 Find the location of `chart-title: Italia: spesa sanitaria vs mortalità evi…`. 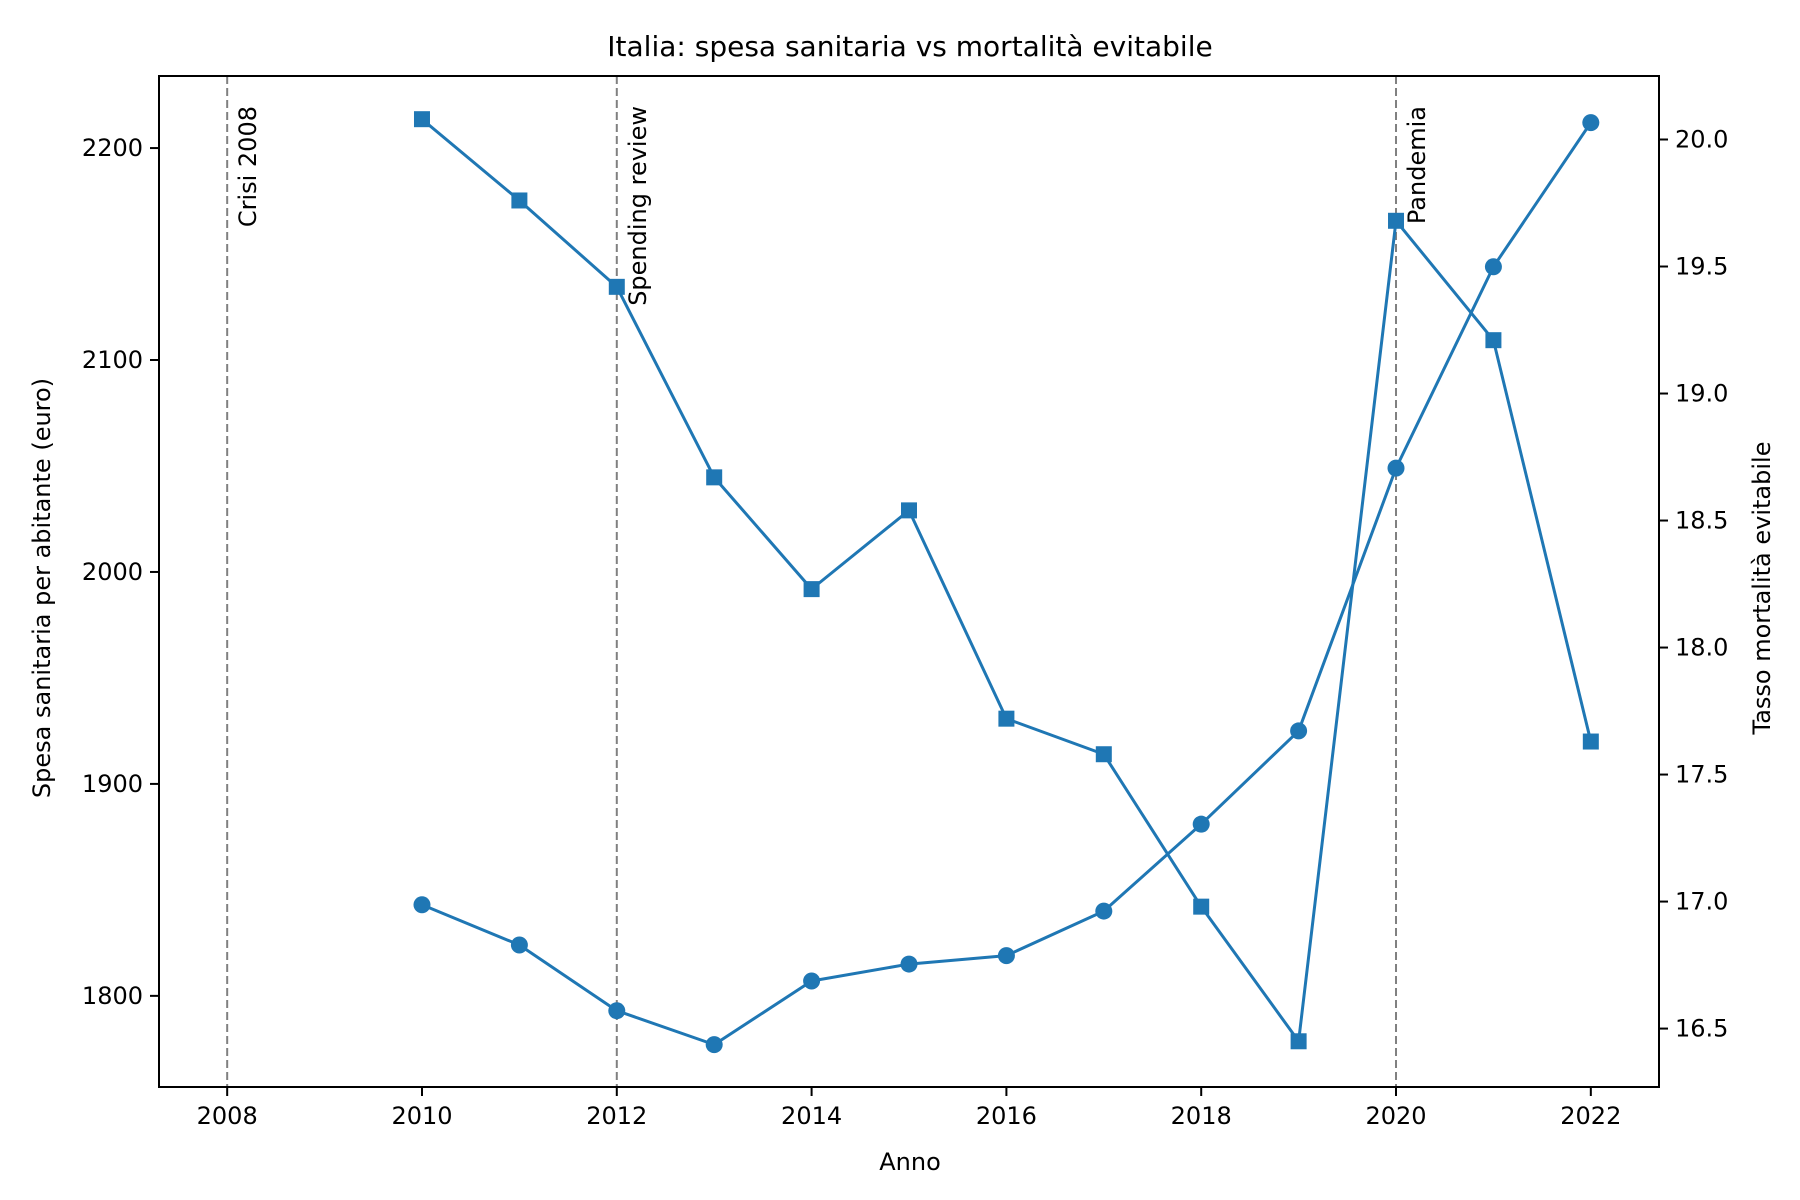

chart-title: Italia: spesa sanitaria vs mortalità evi… is located at coordinates (909, 46).